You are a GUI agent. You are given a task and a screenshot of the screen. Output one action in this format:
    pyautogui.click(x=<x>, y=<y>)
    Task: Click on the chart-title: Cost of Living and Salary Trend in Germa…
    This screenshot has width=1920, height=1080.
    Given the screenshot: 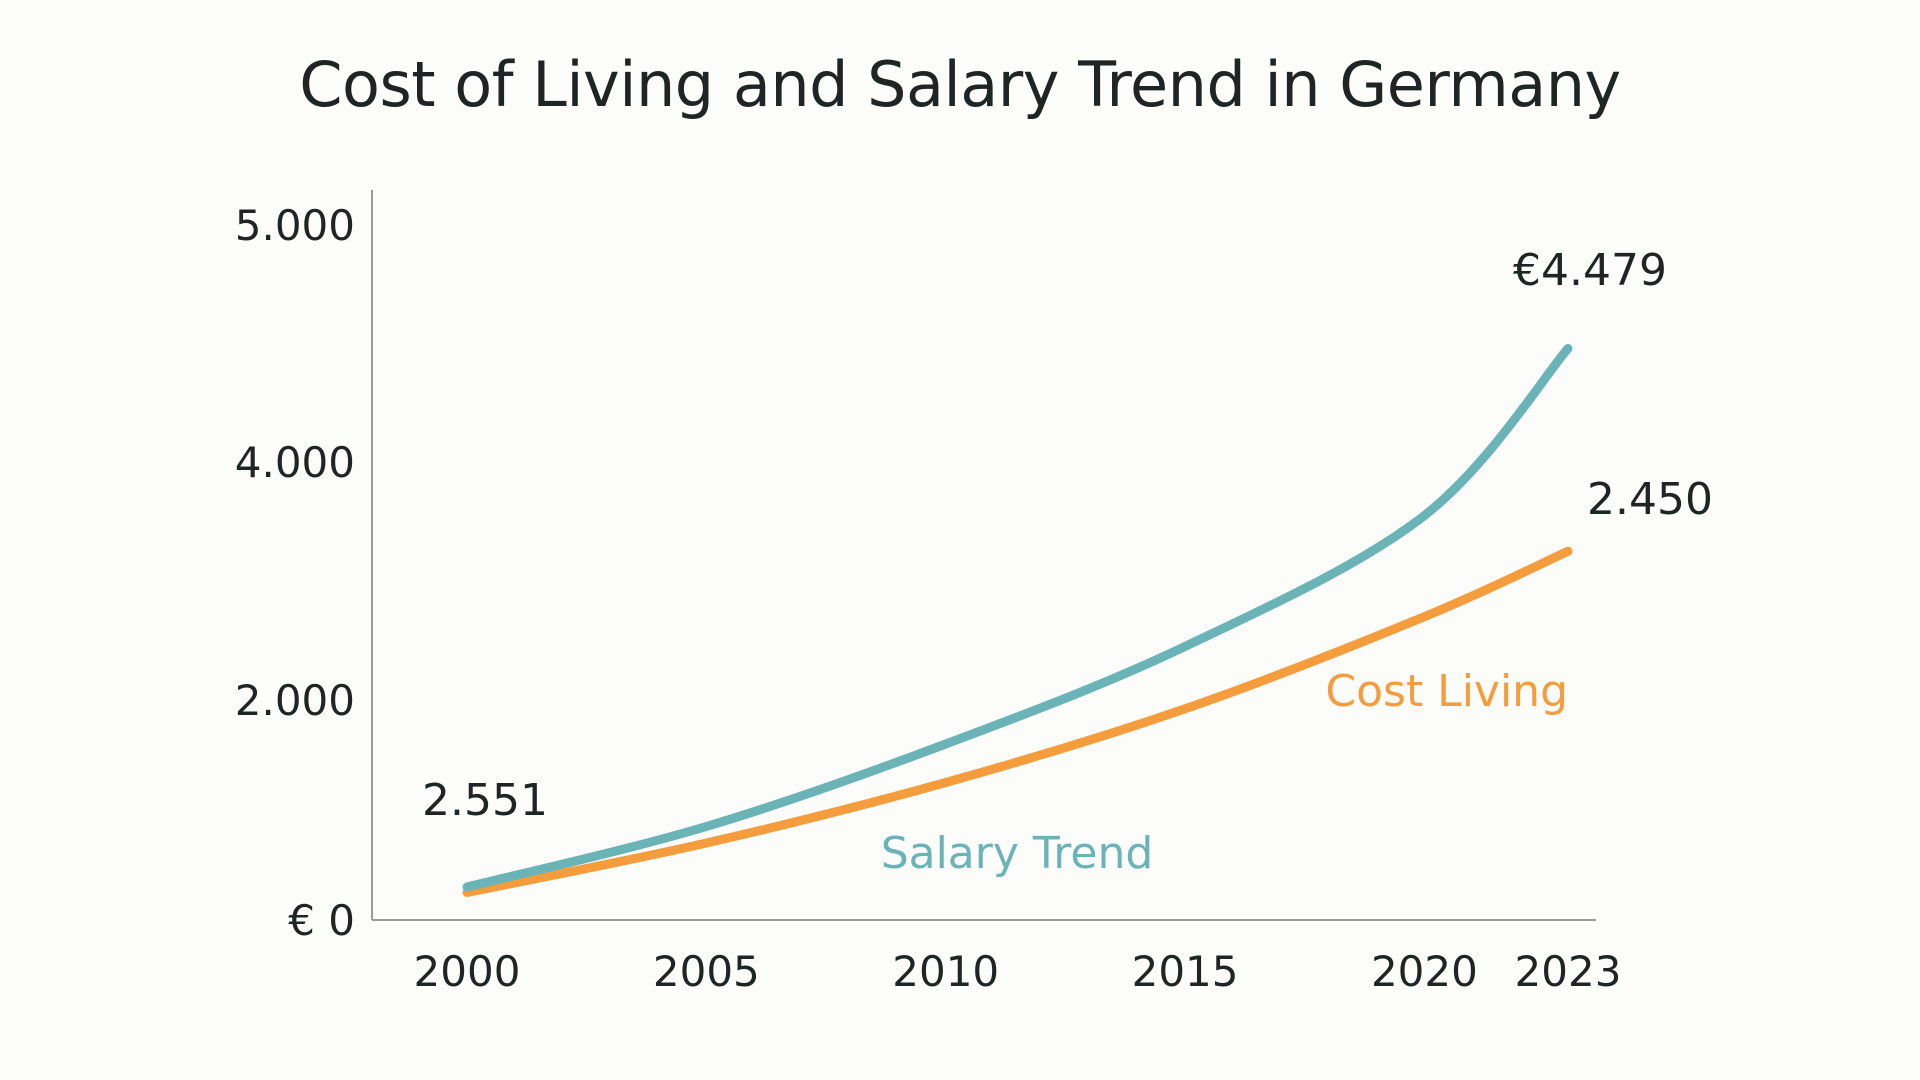 What is the action you would take?
    pyautogui.click(x=960, y=84)
    